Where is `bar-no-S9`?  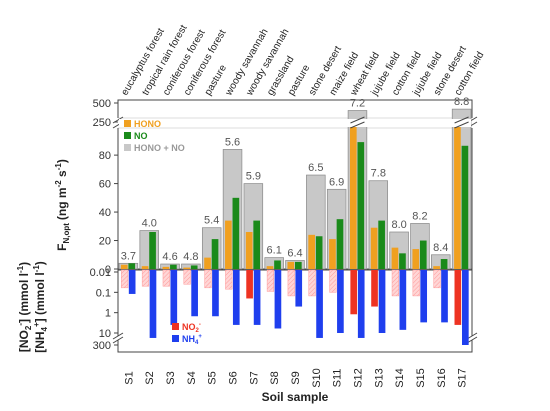 bar-no-S9 is located at coordinates (298, 265).